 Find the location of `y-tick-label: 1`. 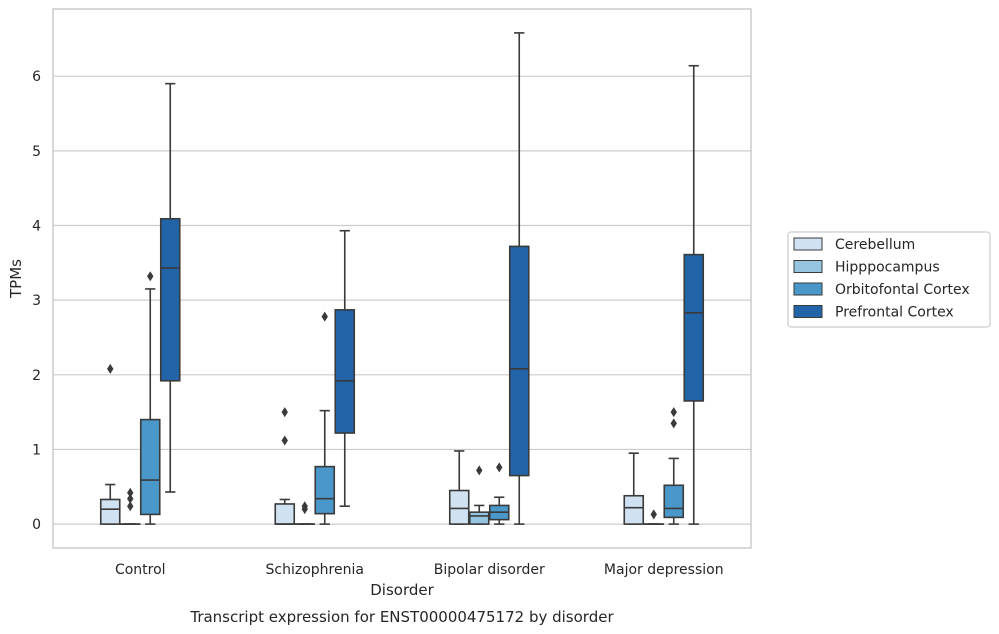

y-tick-label: 1 is located at coordinates (36, 450).